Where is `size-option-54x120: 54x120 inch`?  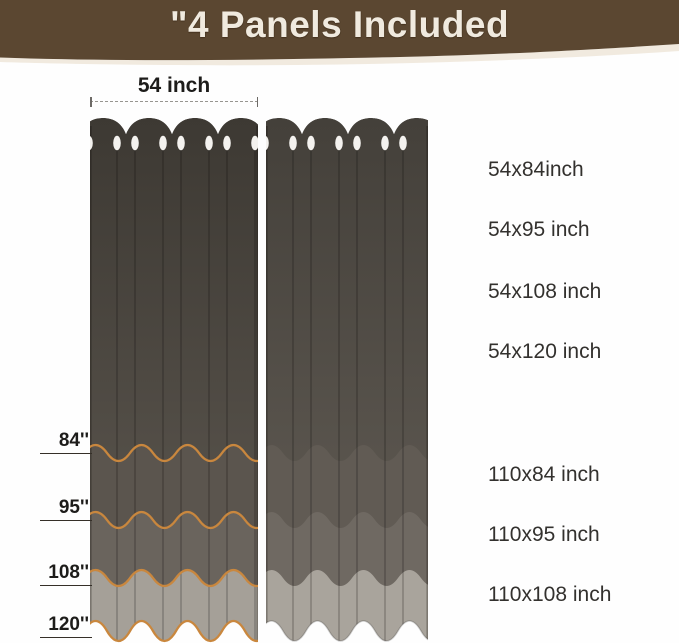
size-option-54x120: 54x120 inch is located at coordinates (545, 351).